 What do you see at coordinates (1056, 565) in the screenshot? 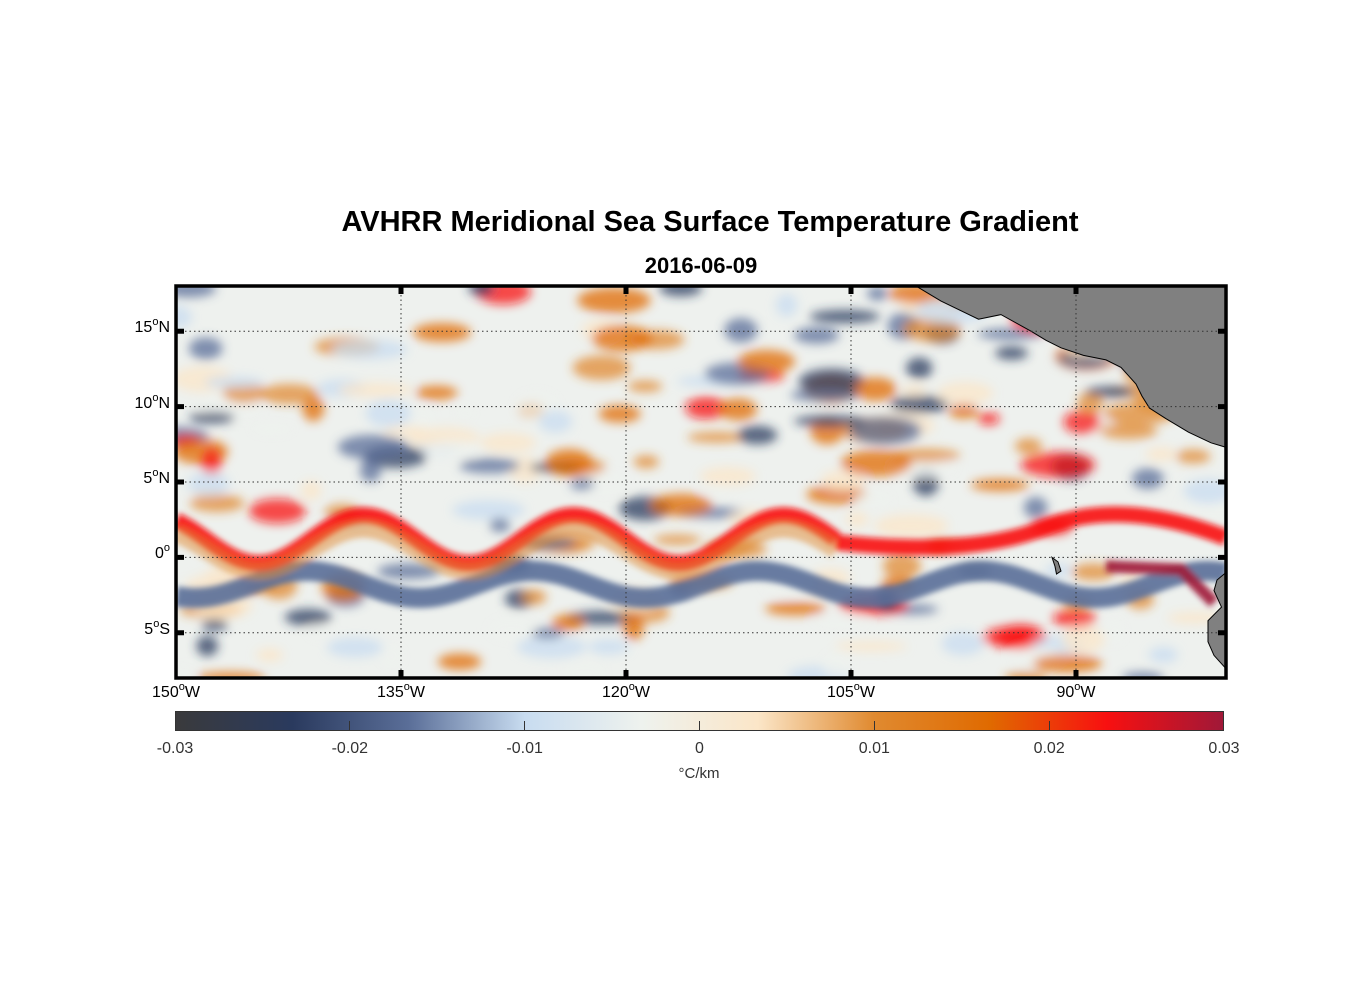
I see `land-galapagos` at bounding box center [1056, 565].